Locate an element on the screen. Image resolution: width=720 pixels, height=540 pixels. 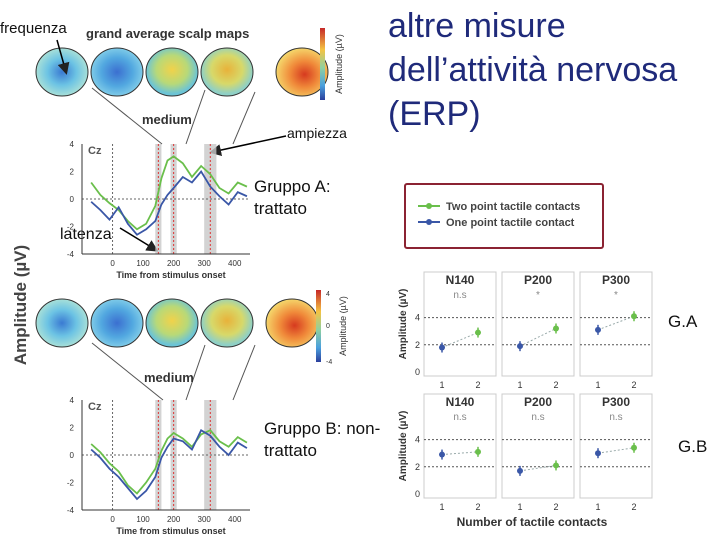
x-tick-label: 400 is located at coordinates (235, 263).